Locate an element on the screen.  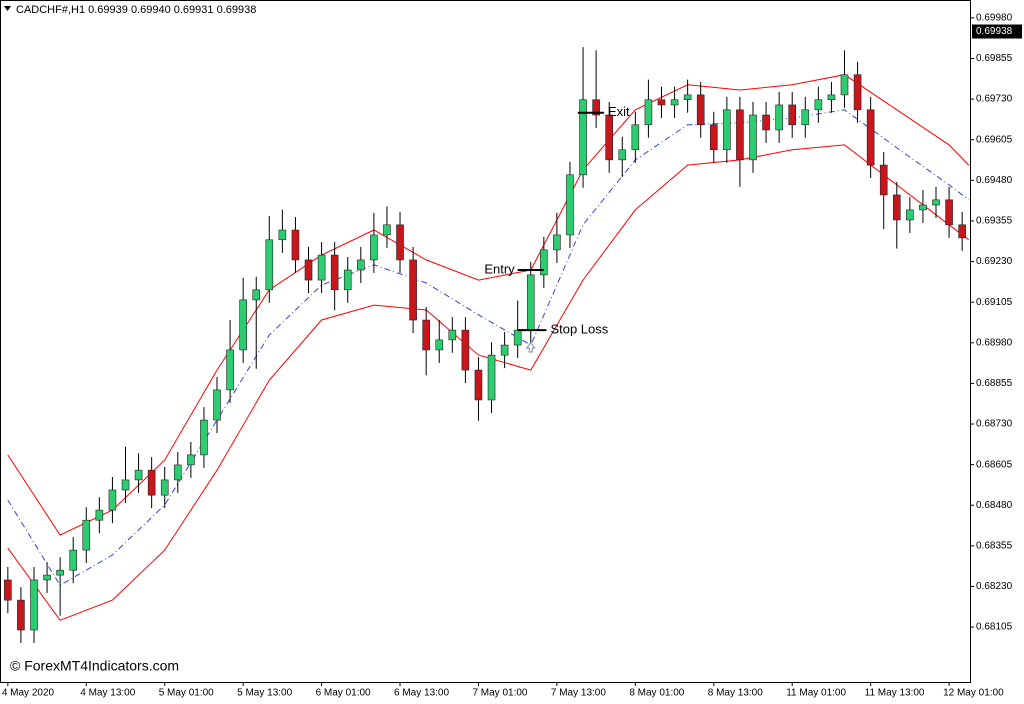
y-tick-label: 0.68355 is located at coordinates (994, 546).